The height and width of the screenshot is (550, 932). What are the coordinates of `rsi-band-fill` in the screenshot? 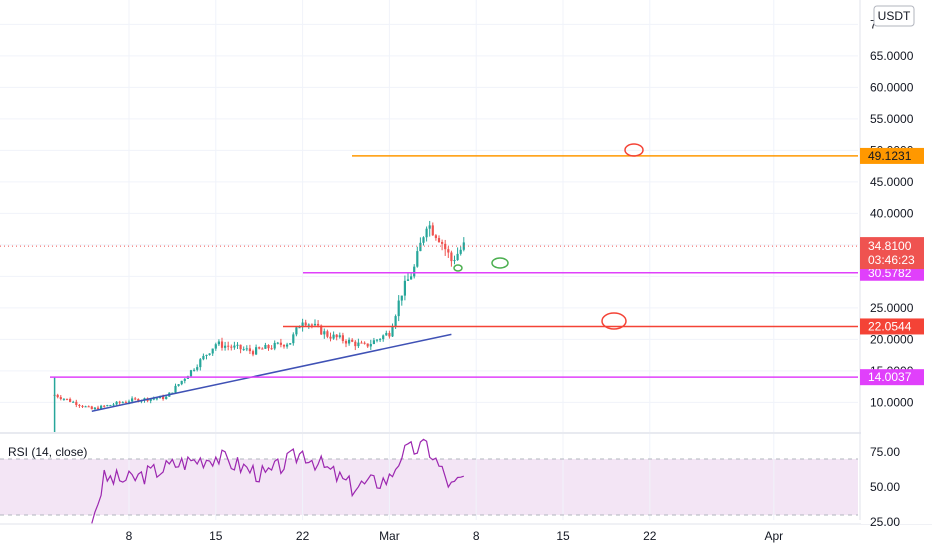 It's located at (429, 487).